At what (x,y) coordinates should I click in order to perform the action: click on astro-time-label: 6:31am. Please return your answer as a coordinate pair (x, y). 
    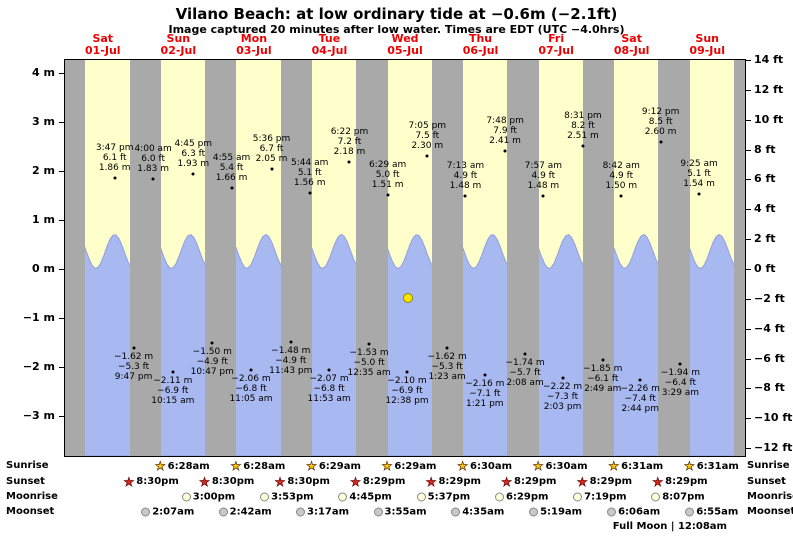
    Looking at the image, I should click on (717, 466).